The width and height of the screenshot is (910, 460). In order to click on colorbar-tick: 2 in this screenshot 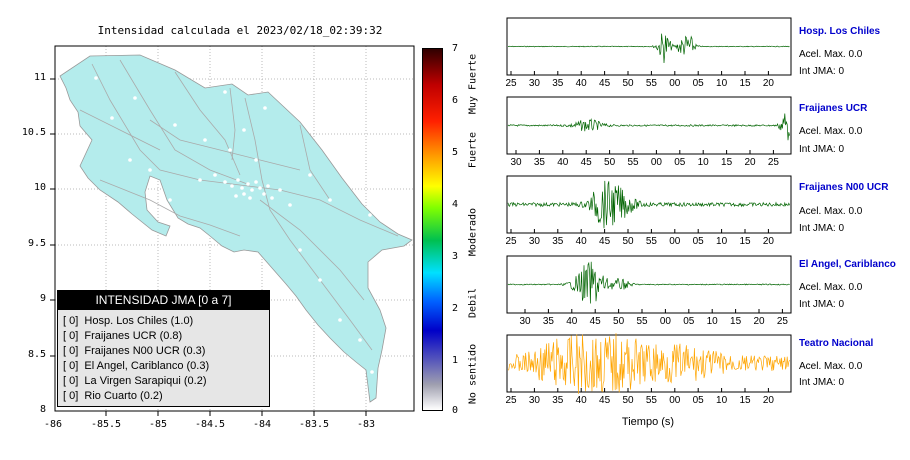, I will do `click(455, 308)`.